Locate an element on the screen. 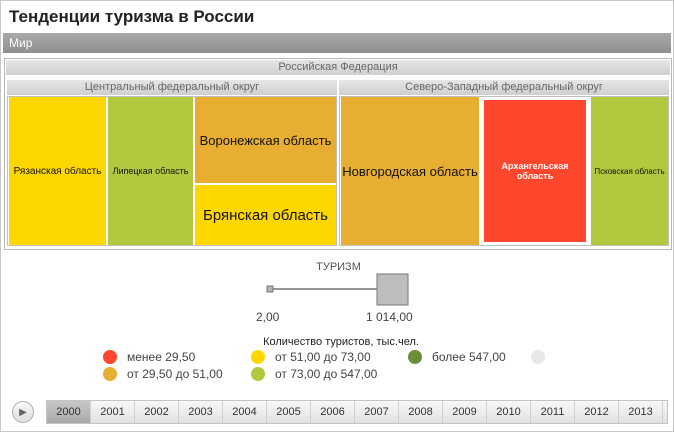 The height and width of the screenshot is (432, 674). region-label: Брянская область is located at coordinates (265, 215).